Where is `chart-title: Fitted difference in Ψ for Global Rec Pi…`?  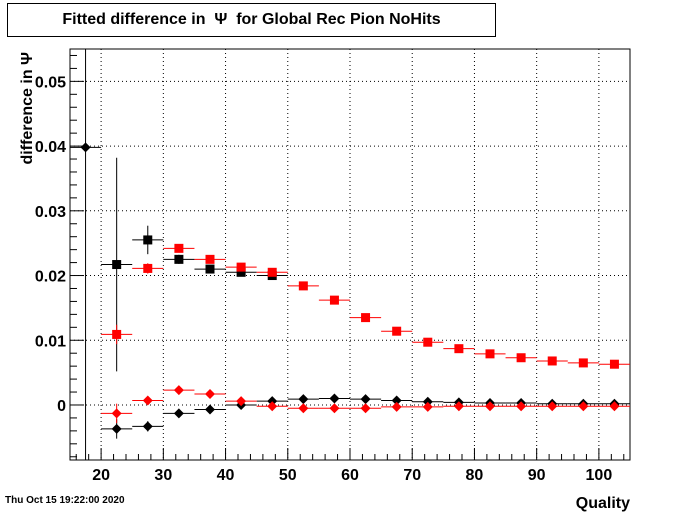
chart-title: Fitted difference in Ψ for Global Rec Pi… is located at coordinates (251, 20).